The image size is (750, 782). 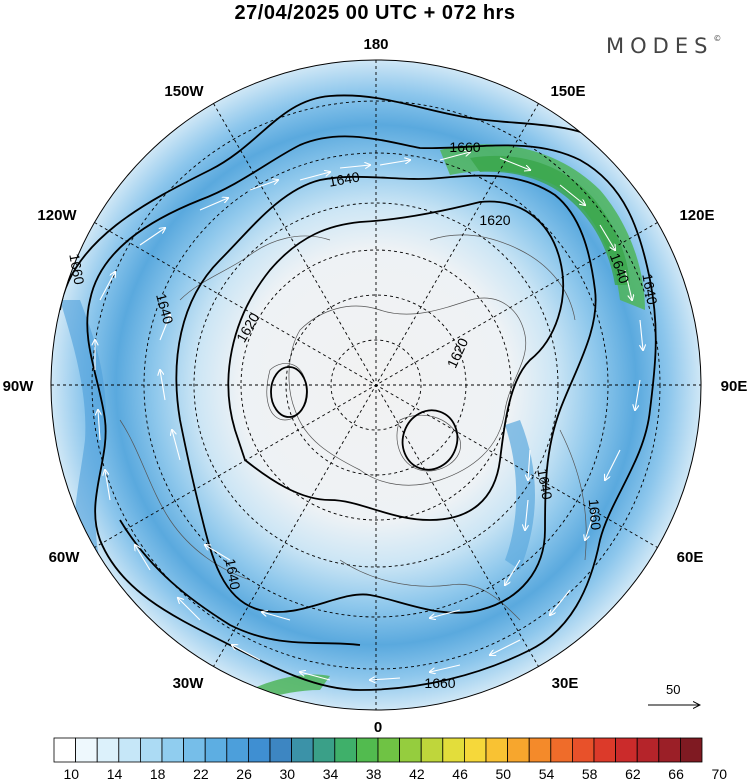 What do you see at coordinates (565, 683) in the screenshot?
I see `longitude-label-30e: 30E` at bounding box center [565, 683].